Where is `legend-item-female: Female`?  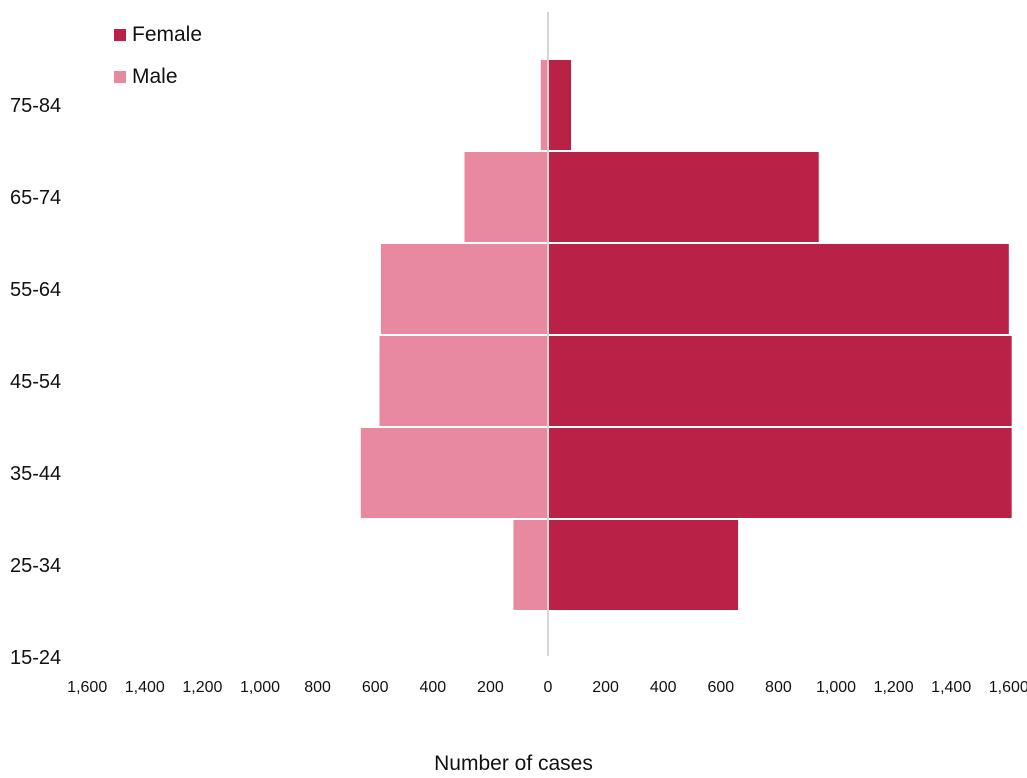
legend-item-female: Female is located at coordinates (158, 35).